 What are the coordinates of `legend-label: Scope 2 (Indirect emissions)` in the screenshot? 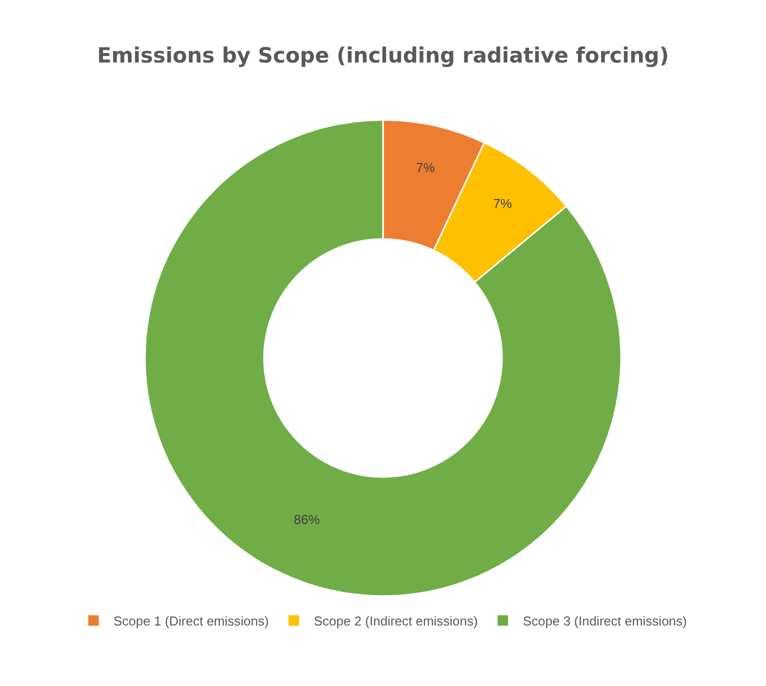 It's located at (396, 621).